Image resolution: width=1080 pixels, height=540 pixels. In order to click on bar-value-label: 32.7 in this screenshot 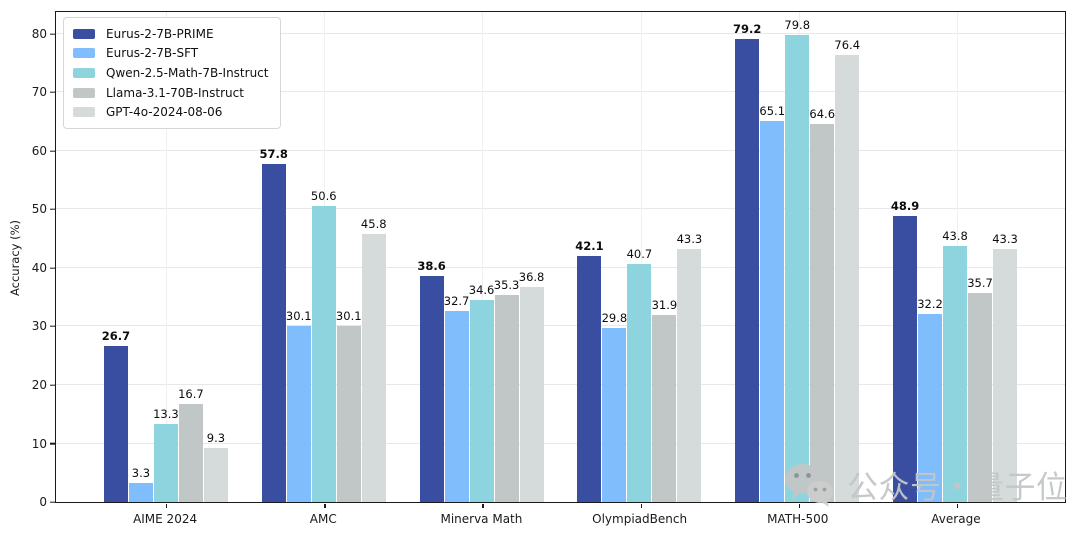, I will do `click(456, 300)`.